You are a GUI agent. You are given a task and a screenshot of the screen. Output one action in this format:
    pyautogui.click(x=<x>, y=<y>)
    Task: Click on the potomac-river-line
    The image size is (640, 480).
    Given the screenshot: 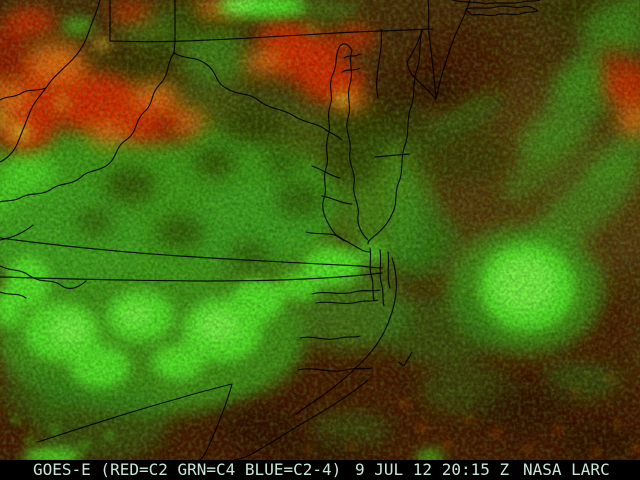 What is the action you would take?
    pyautogui.click(x=258, y=96)
    